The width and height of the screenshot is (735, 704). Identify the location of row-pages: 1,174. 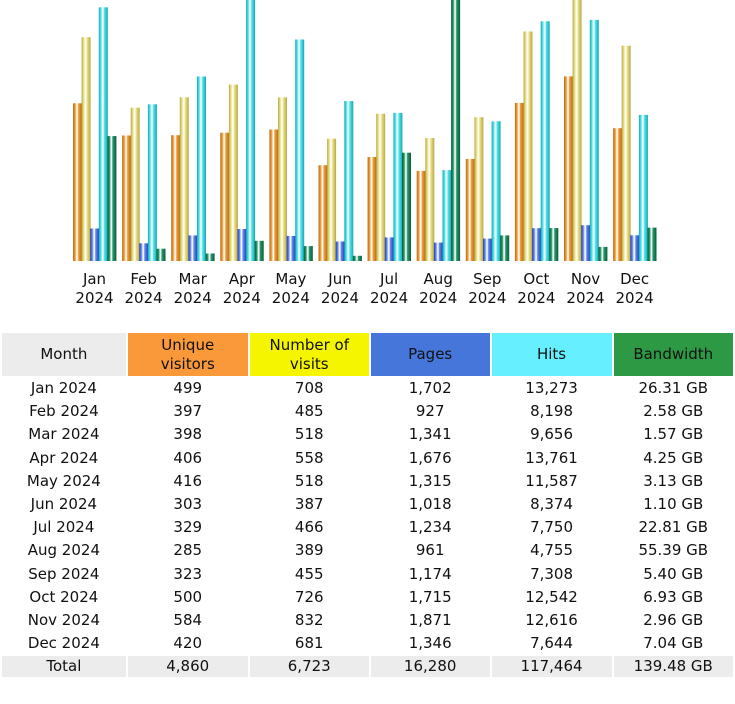
(430, 573).